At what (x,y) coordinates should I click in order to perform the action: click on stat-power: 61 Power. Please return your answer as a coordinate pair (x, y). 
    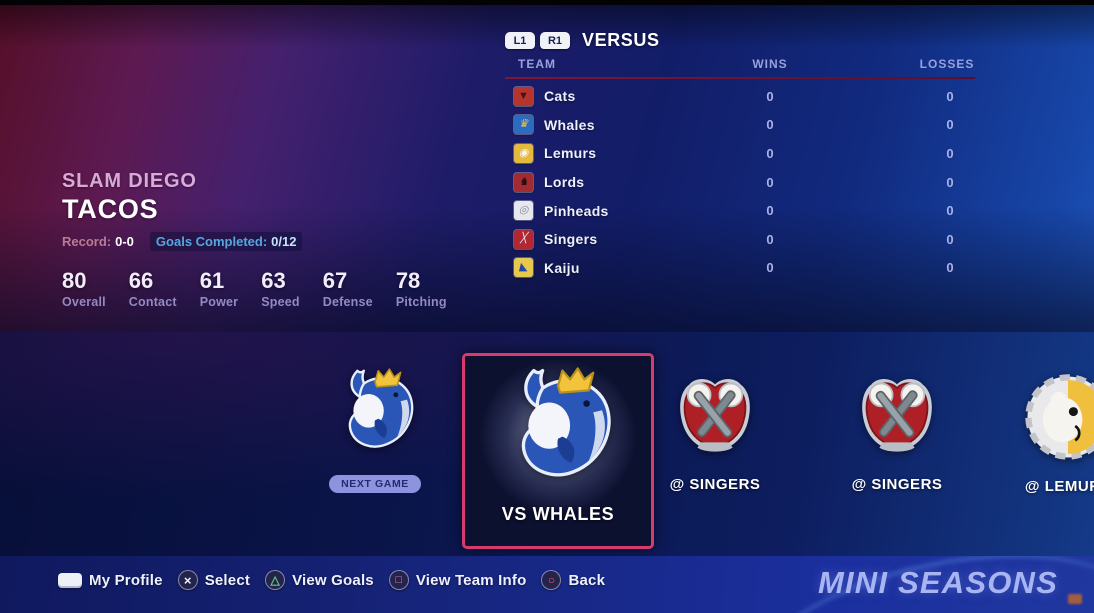
    Looking at the image, I should click on (219, 288).